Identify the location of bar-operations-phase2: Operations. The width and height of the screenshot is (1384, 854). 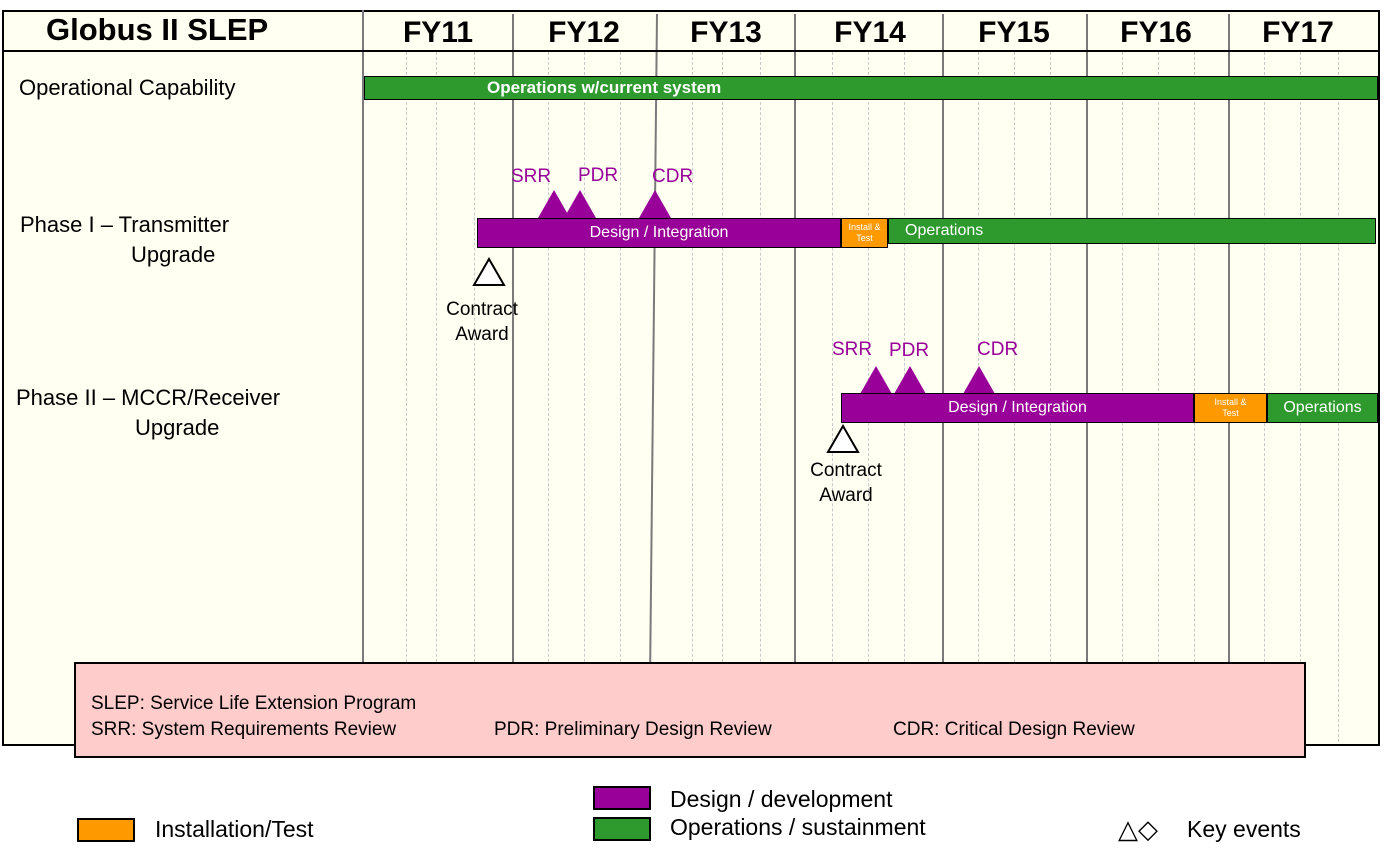
(1322, 408).